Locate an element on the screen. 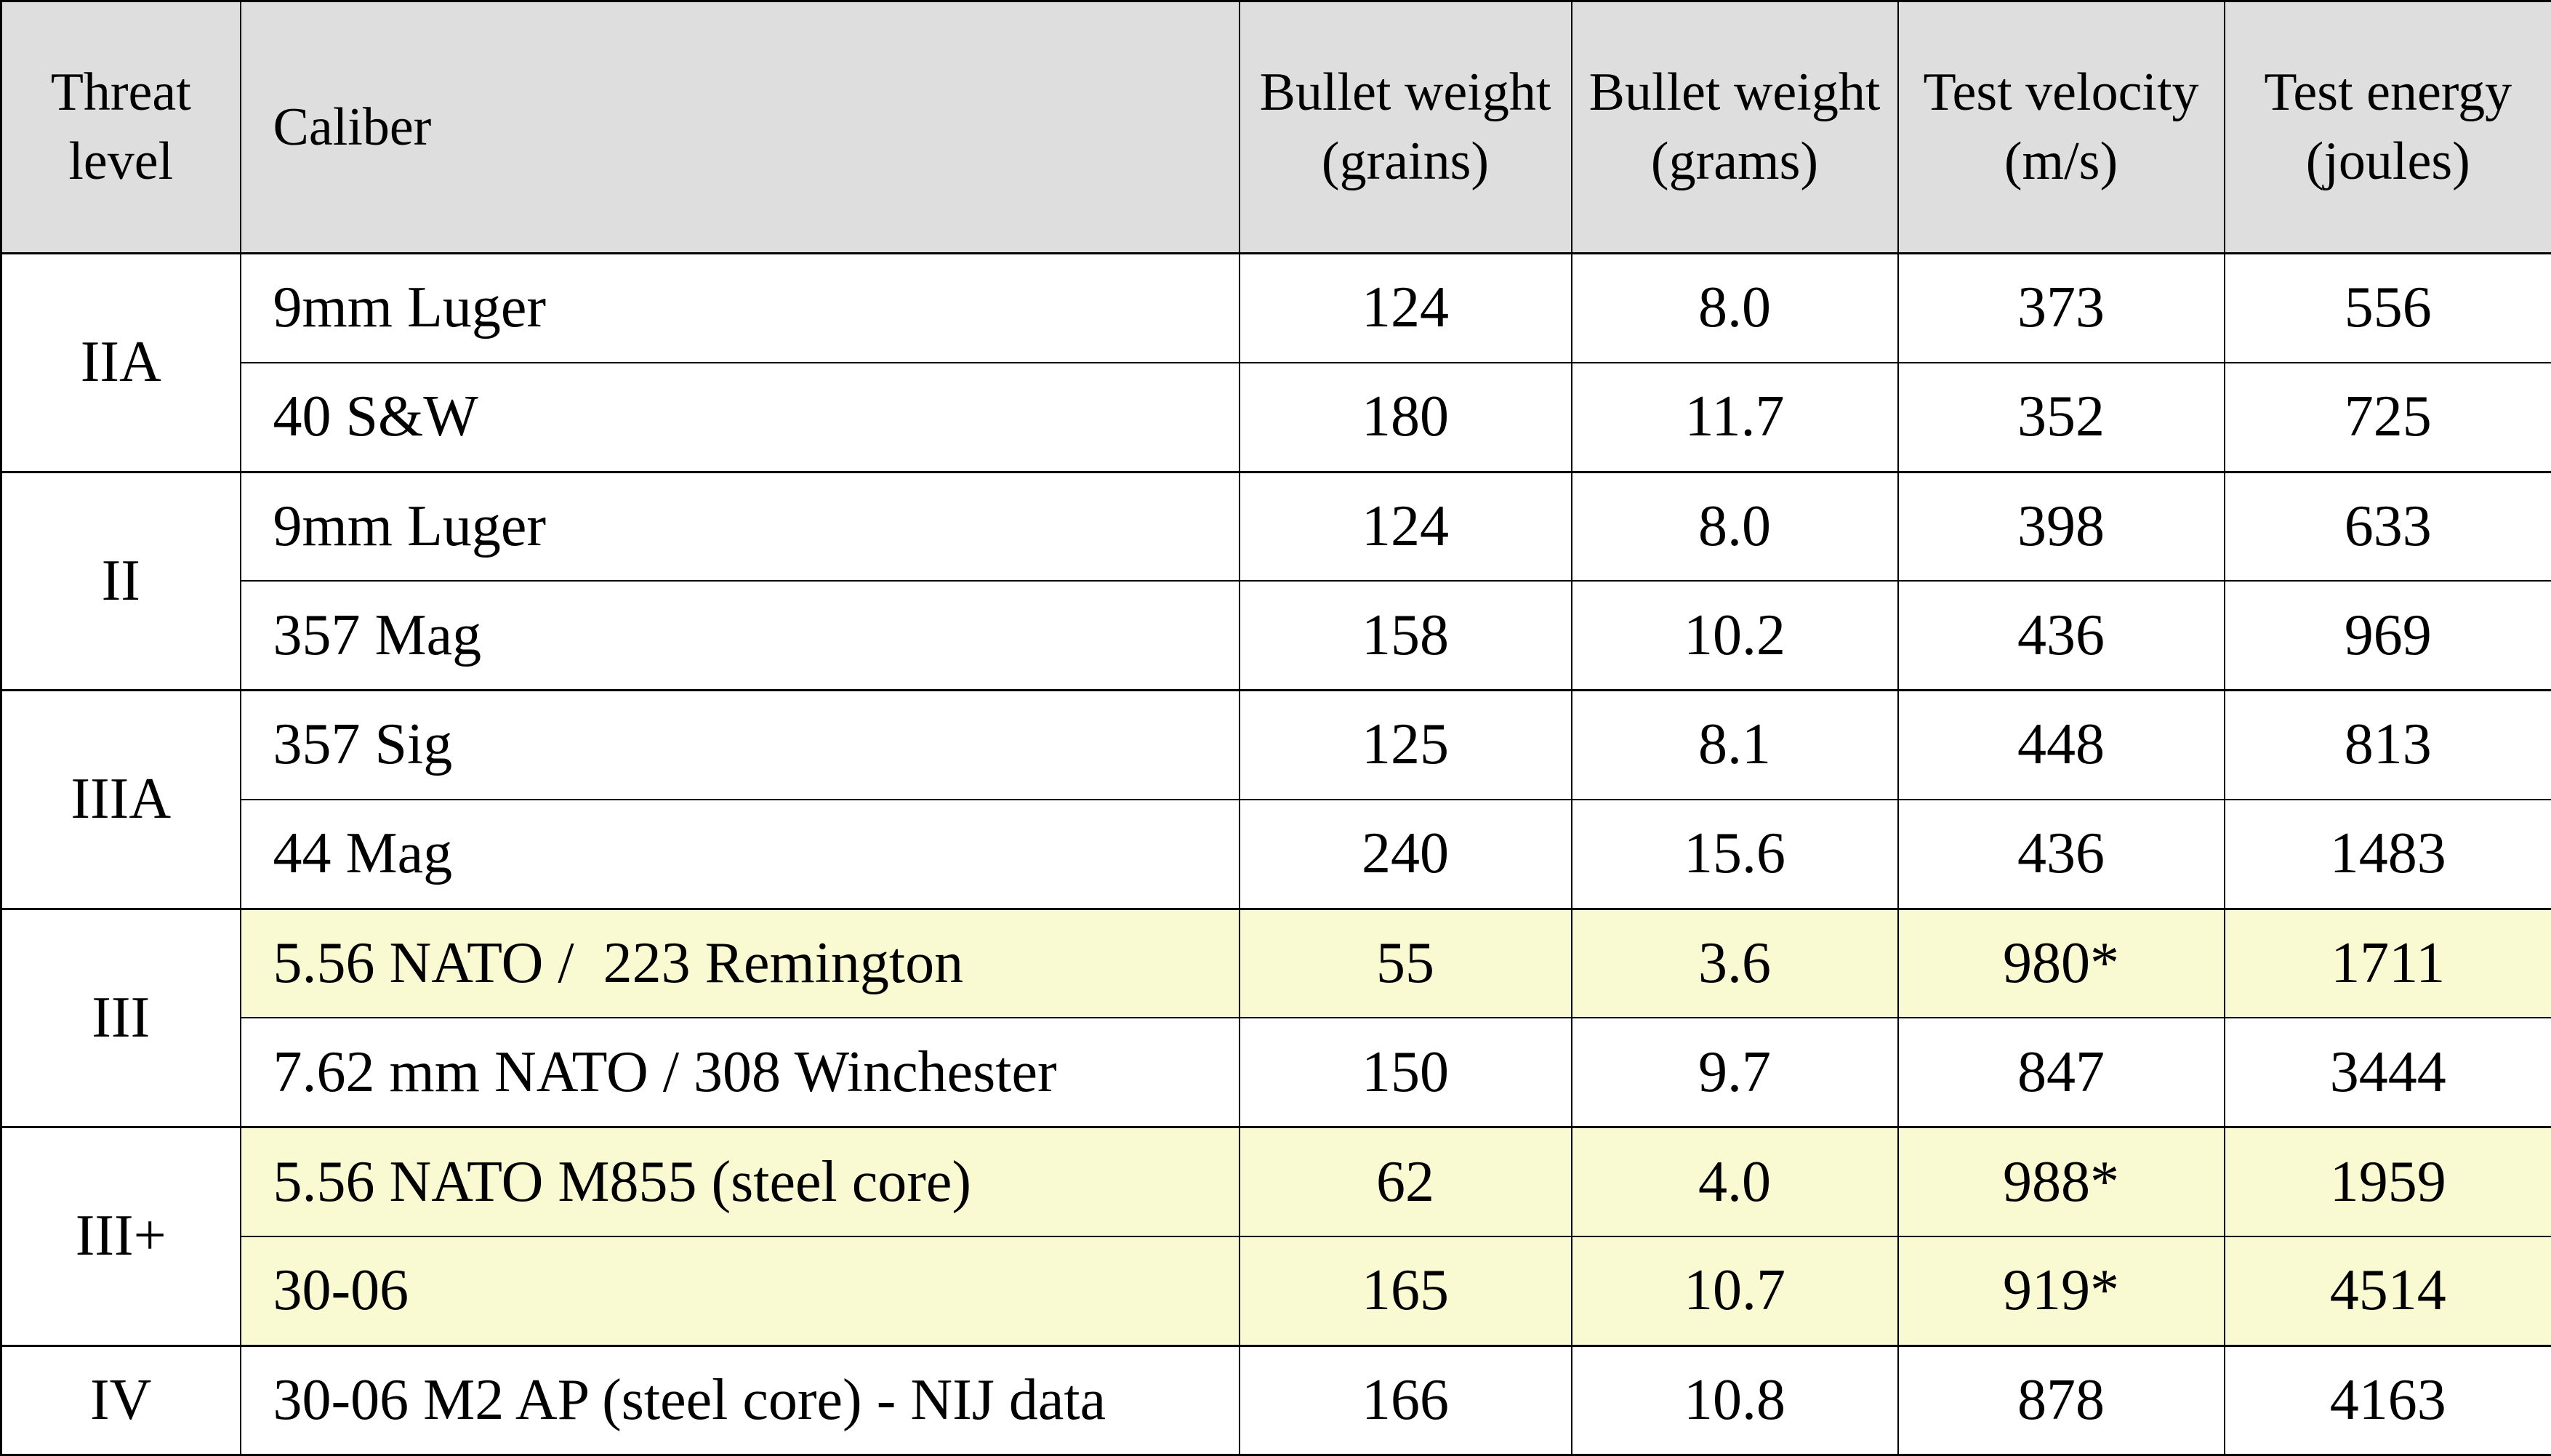  caliber-cell: 357 Sig is located at coordinates (739, 744).